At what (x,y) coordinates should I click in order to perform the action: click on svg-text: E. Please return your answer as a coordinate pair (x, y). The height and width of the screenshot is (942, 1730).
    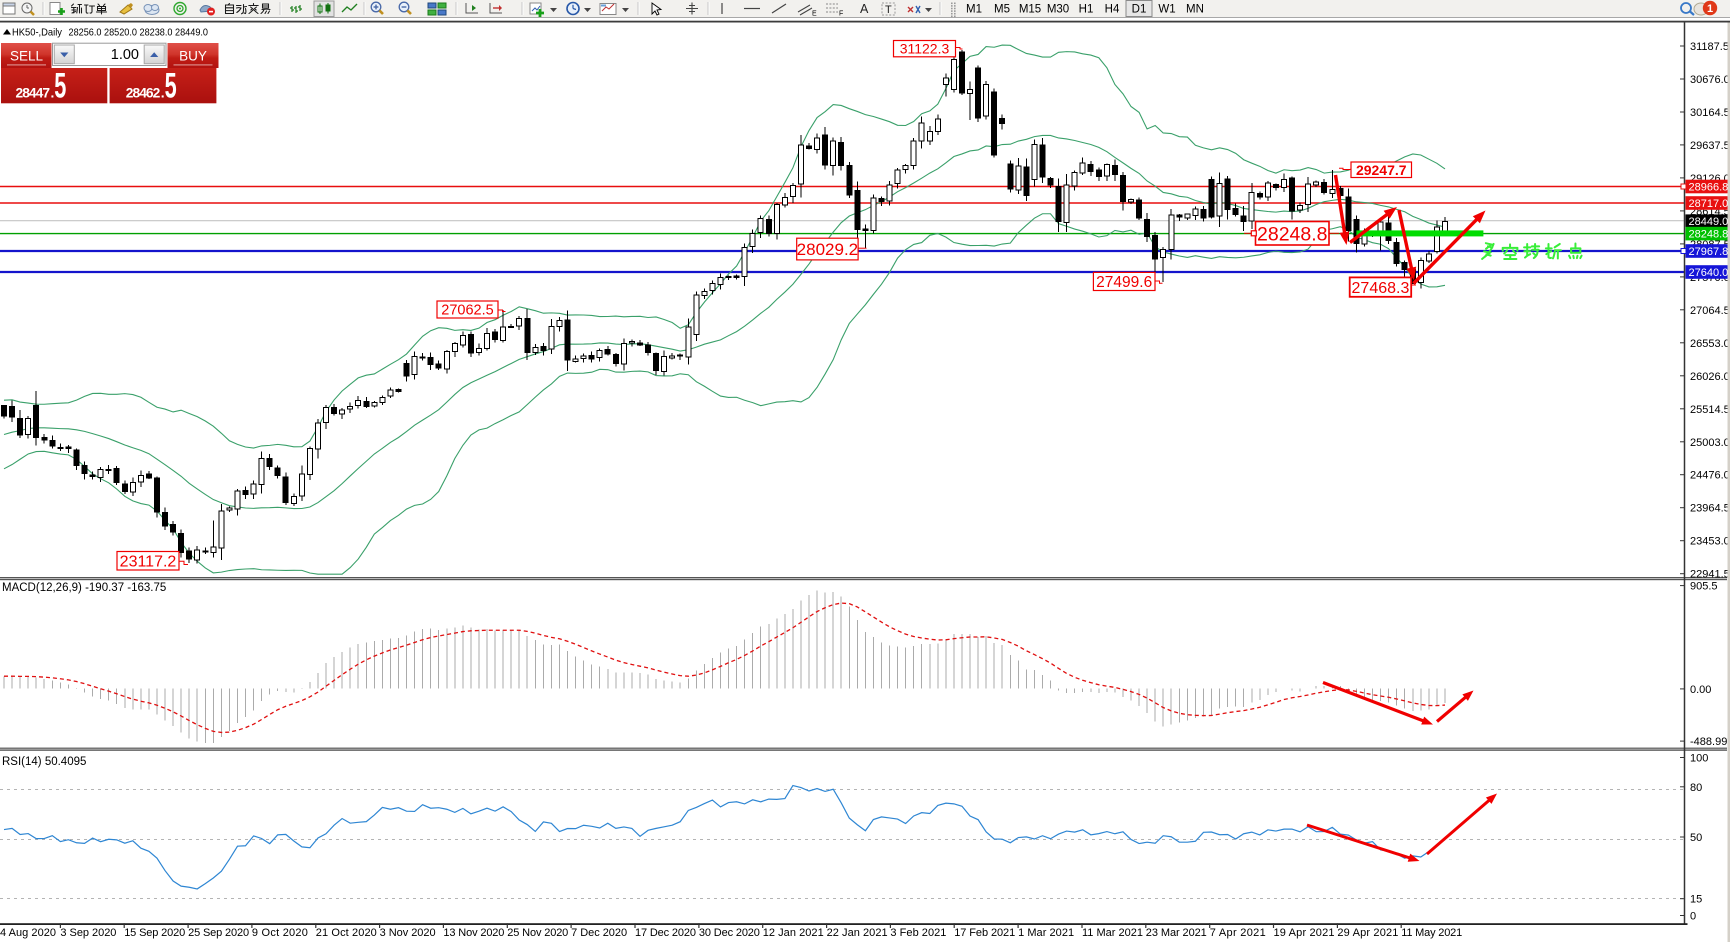
    Looking at the image, I should click on (814, 14).